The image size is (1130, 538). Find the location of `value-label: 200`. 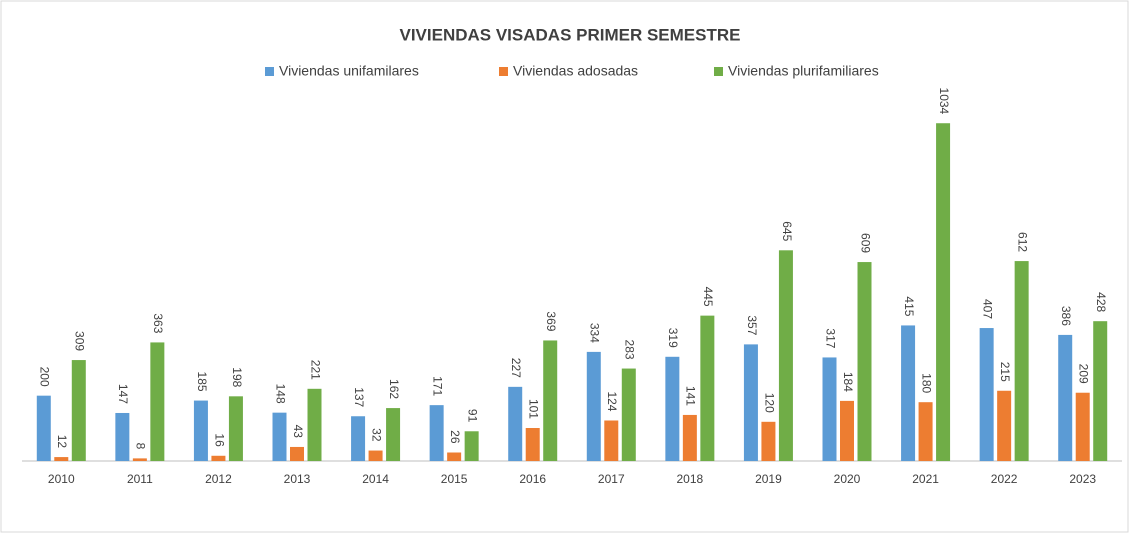

value-label: 200 is located at coordinates (45, 377).